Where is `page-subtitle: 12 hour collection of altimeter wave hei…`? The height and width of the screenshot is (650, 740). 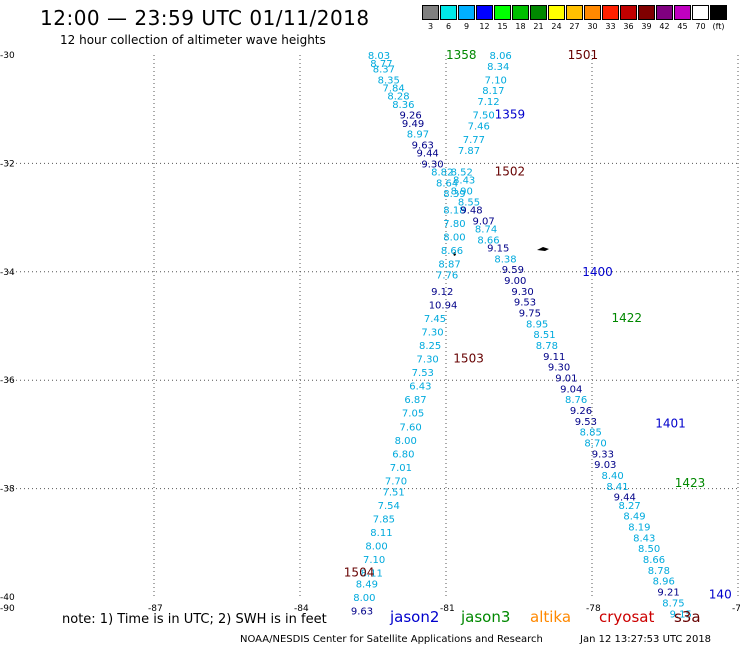 page-subtitle: 12 hour collection of altimeter wave hei… is located at coordinates (193, 40).